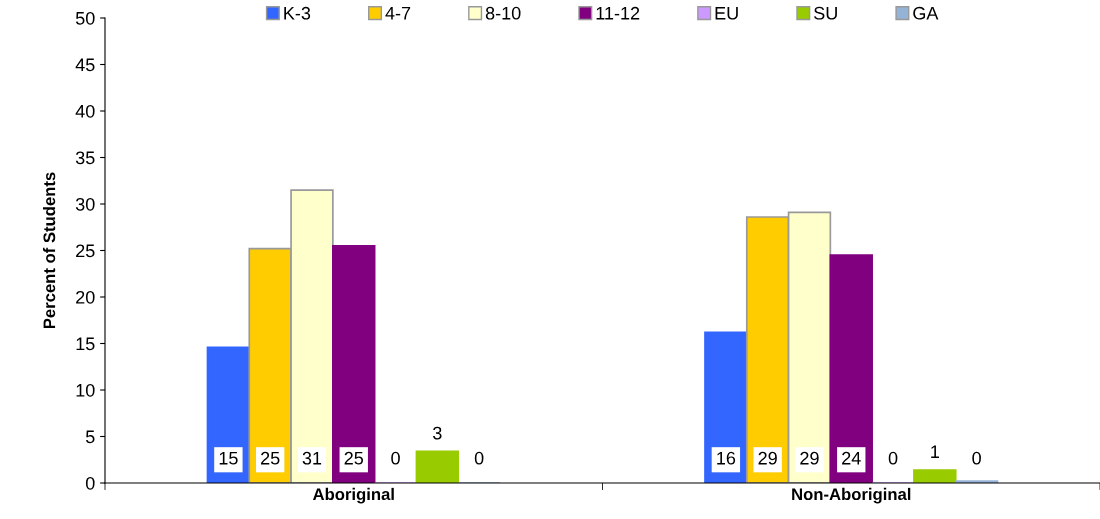 The width and height of the screenshot is (1100, 519). Describe the element at coordinates (90, 437) in the screenshot. I see `y-tick-label: 5` at that location.